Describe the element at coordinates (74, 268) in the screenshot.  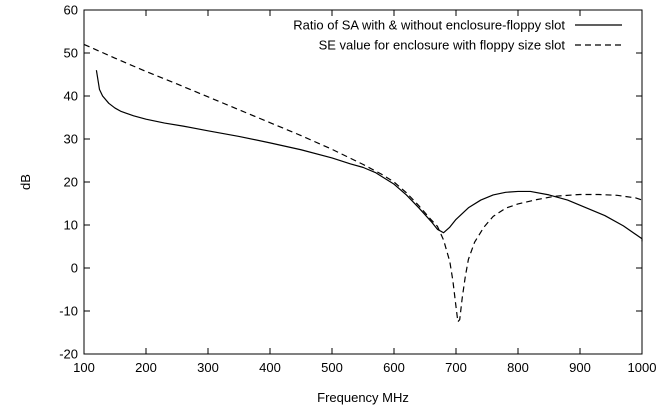
I see `y-tick-label: 0` at that location.